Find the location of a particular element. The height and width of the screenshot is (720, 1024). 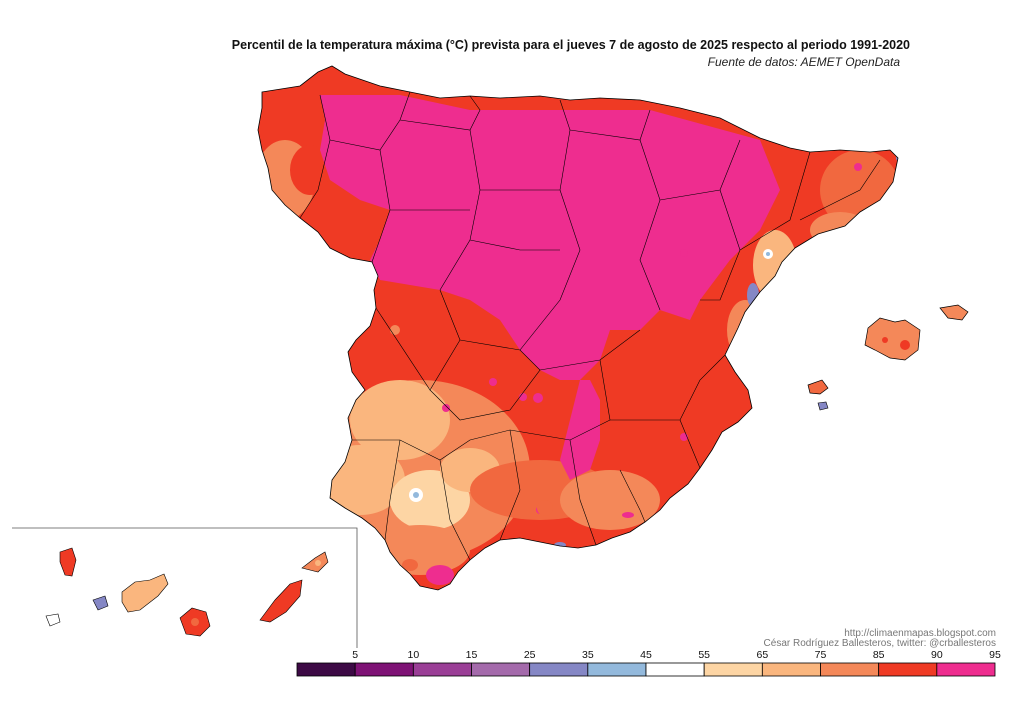

data-source: Fuente de datos: AEMET OpenData is located at coordinates (803, 62).